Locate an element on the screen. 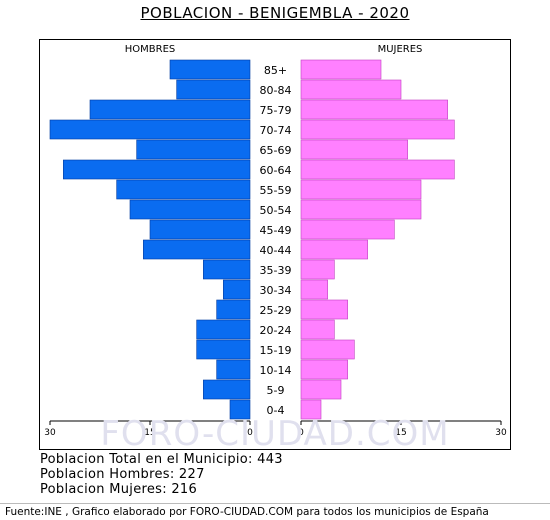 This screenshot has width=550, height=520. age-label-75-79: 75-79 is located at coordinates (276, 110).